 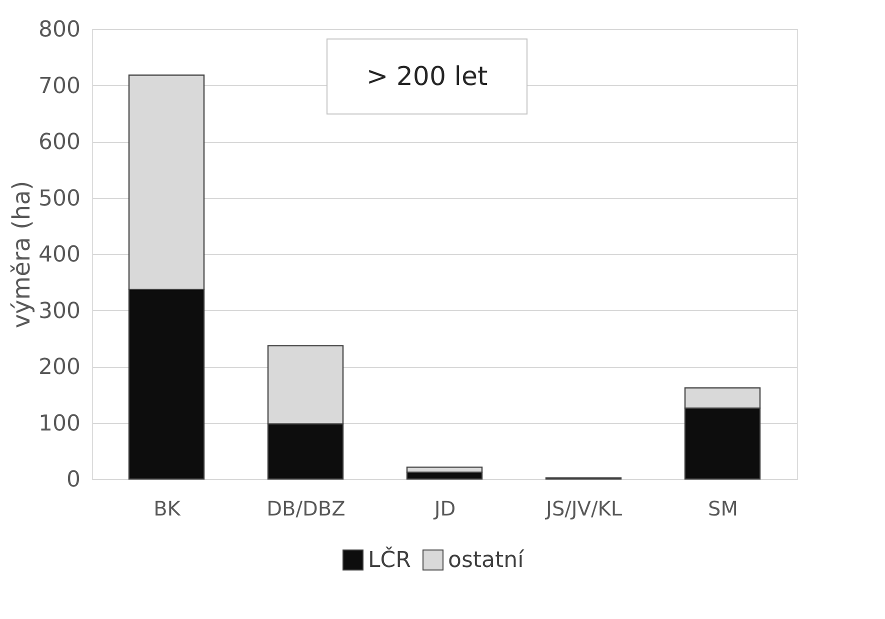 What do you see at coordinates (59, 367) in the screenshot?
I see `y-tick-label: 200` at bounding box center [59, 367].